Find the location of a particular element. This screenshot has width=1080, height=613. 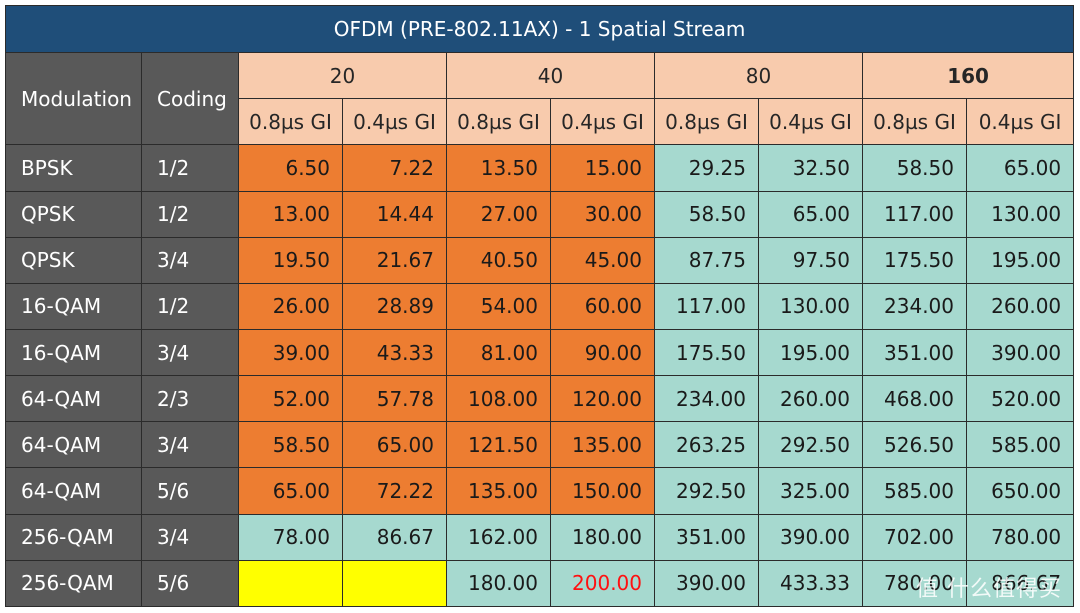

rate-cell: 13.50 is located at coordinates (498, 168).